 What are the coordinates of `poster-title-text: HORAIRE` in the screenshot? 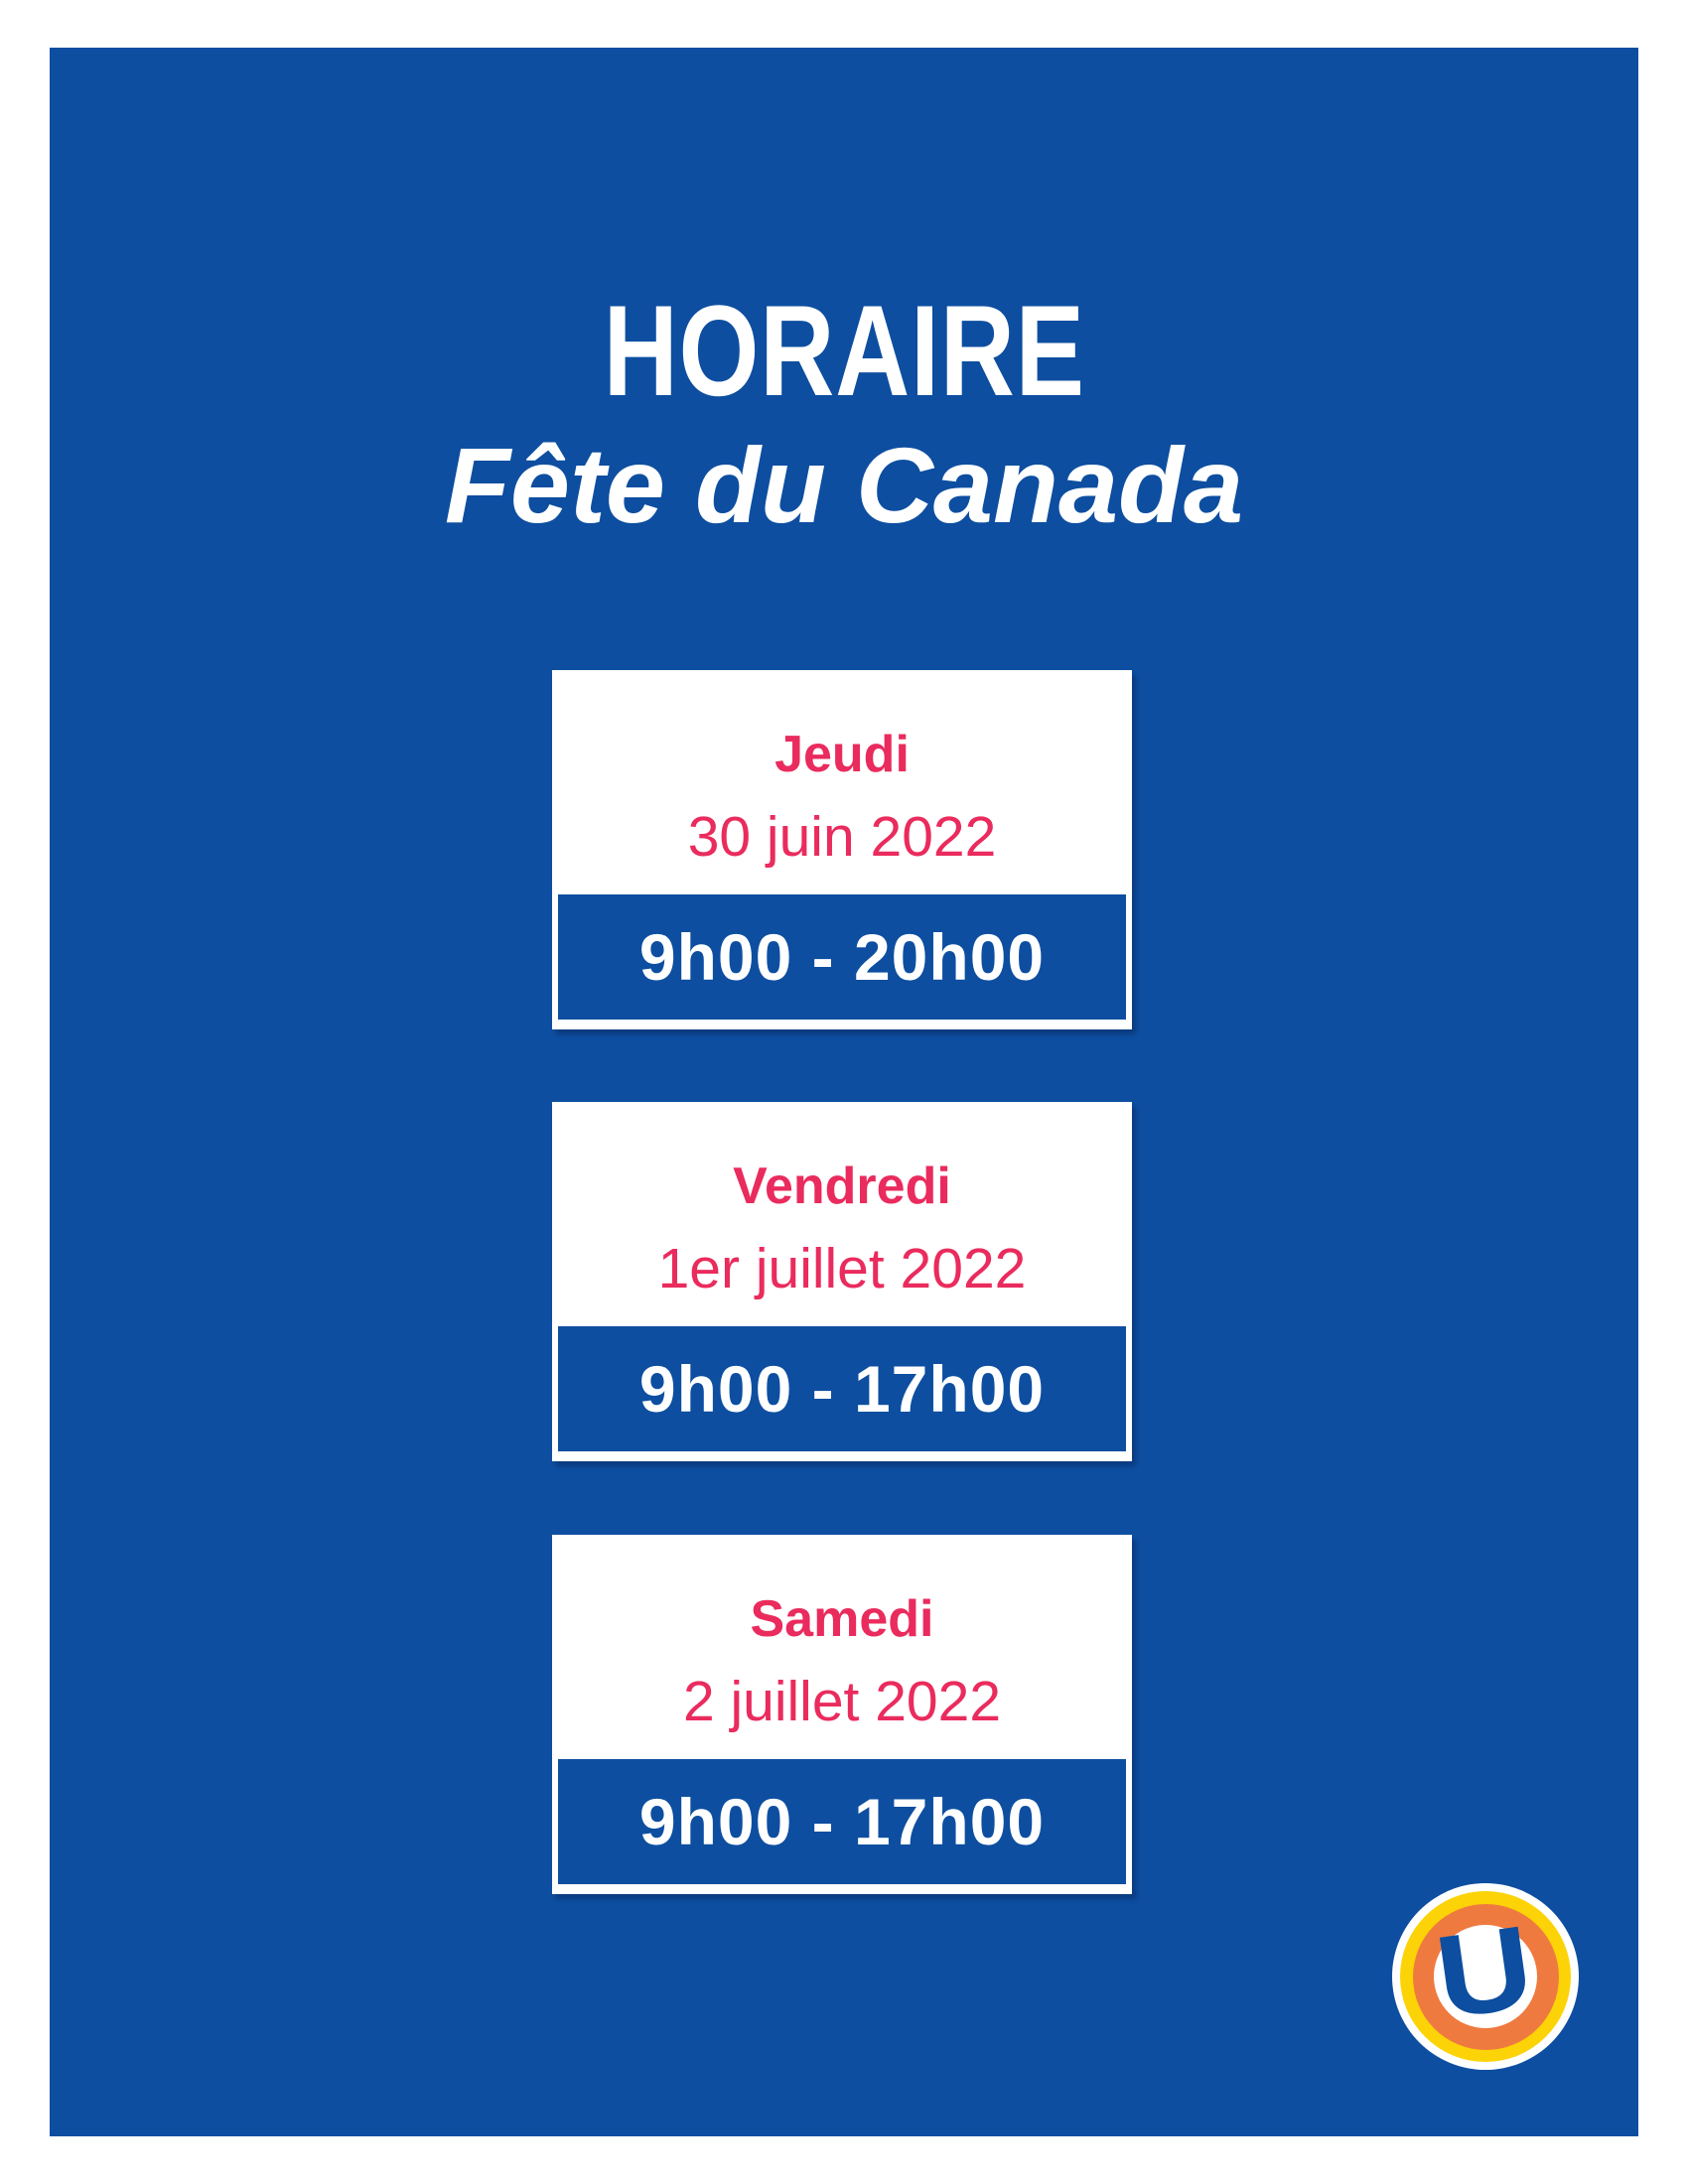 It's located at (844, 350).